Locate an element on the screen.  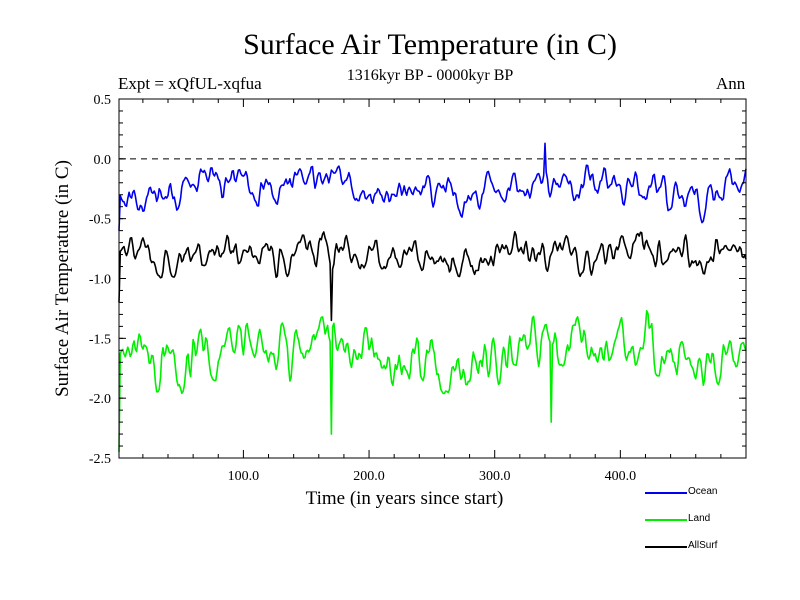
x-tick-label: 400.0 is located at coordinates (621, 476).